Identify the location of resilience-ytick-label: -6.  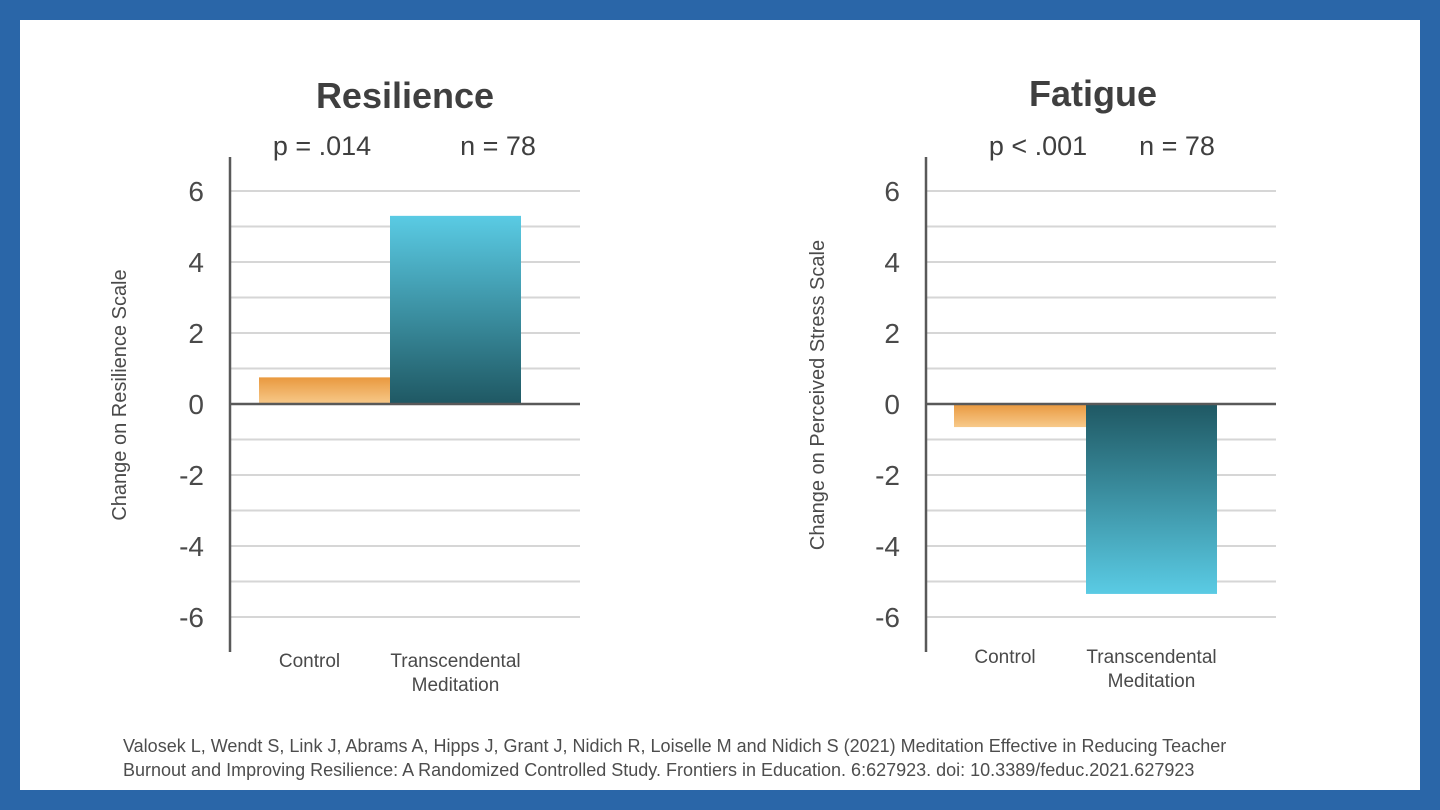
(191, 617).